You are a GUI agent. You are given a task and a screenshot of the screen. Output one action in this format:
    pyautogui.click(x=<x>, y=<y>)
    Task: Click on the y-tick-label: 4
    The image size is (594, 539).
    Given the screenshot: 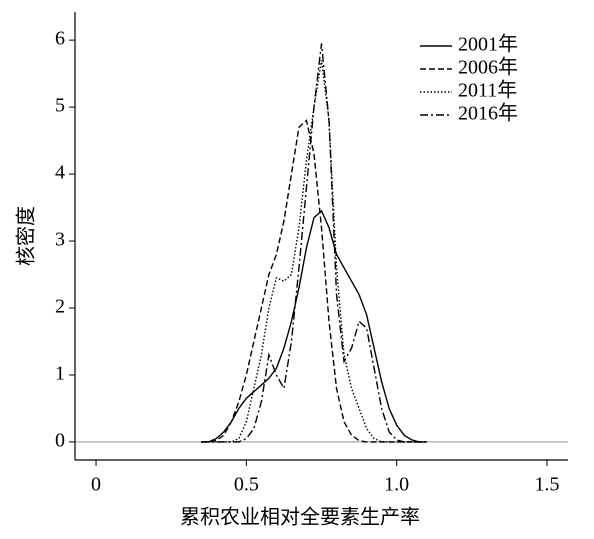 What is the action you would take?
    pyautogui.click(x=60, y=173)
    